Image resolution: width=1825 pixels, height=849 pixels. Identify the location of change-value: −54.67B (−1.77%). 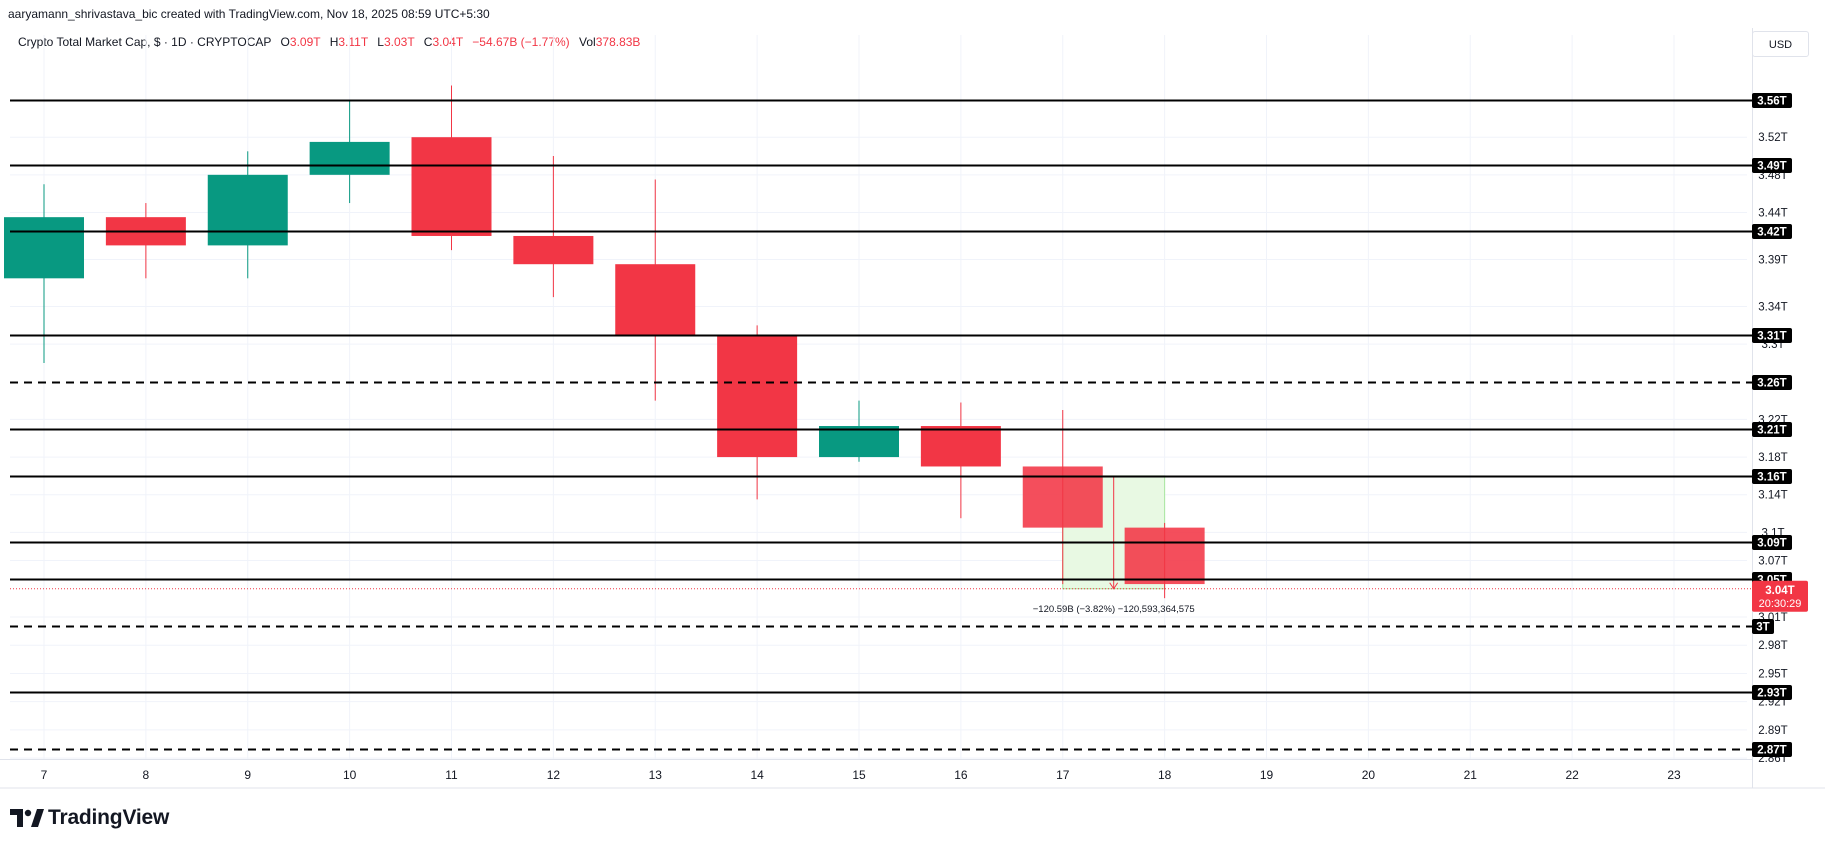
(521, 42).